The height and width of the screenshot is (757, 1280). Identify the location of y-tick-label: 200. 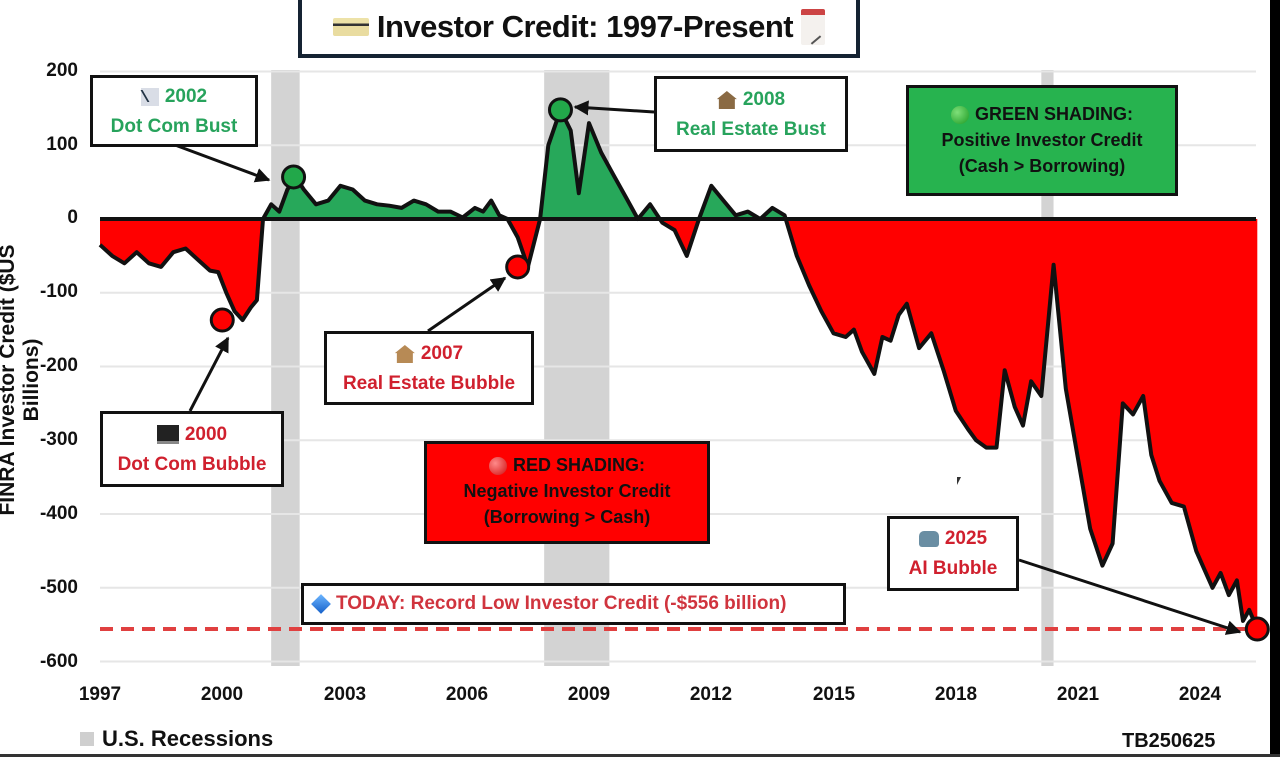
(62, 70).